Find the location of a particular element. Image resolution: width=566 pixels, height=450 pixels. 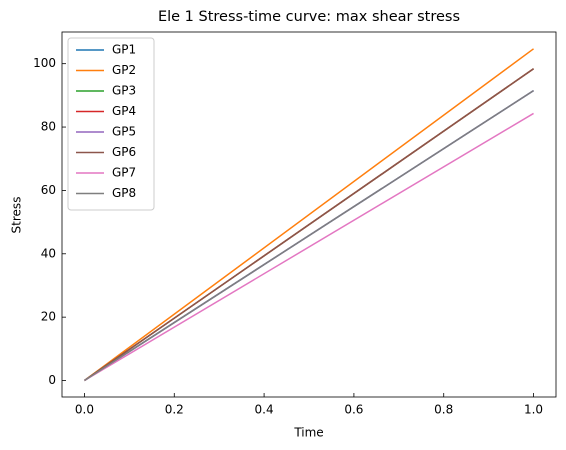

x-tick-label: 1.0 is located at coordinates (533, 410).